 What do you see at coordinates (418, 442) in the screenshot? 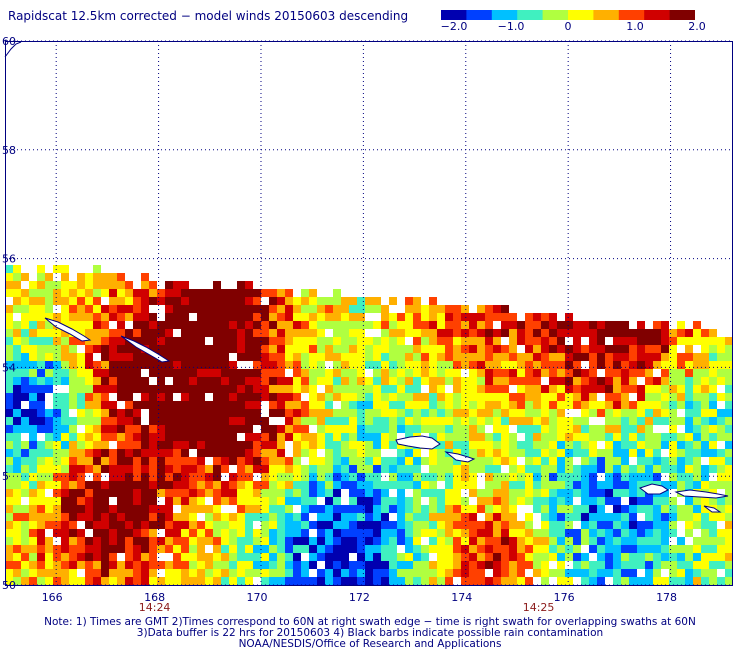
I see `island-attu` at bounding box center [418, 442].